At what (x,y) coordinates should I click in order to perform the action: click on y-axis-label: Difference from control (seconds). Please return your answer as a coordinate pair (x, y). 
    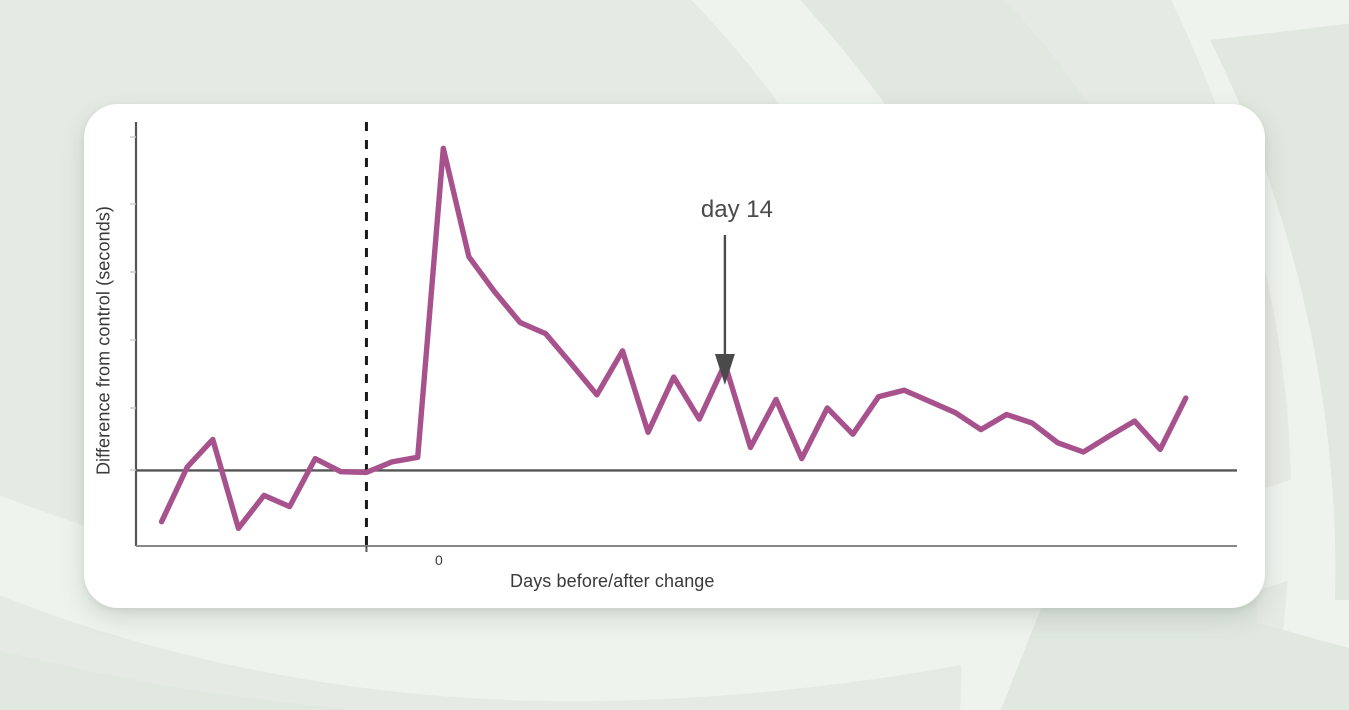
    Looking at the image, I should click on (103, 340).